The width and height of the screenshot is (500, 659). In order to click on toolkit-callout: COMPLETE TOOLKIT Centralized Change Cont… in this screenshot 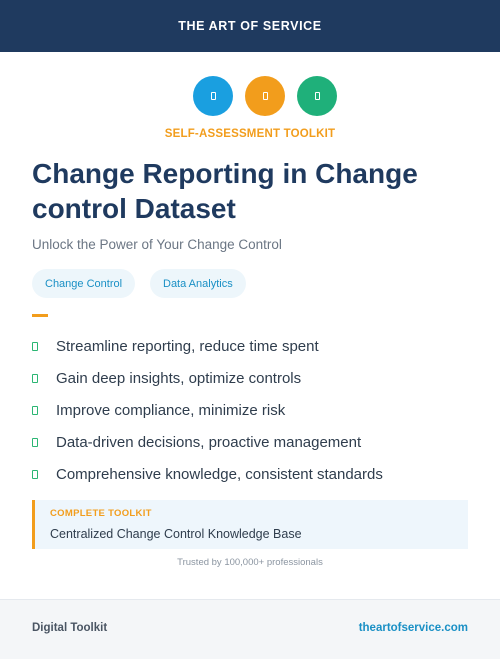, I will do `click(250, 524)`.